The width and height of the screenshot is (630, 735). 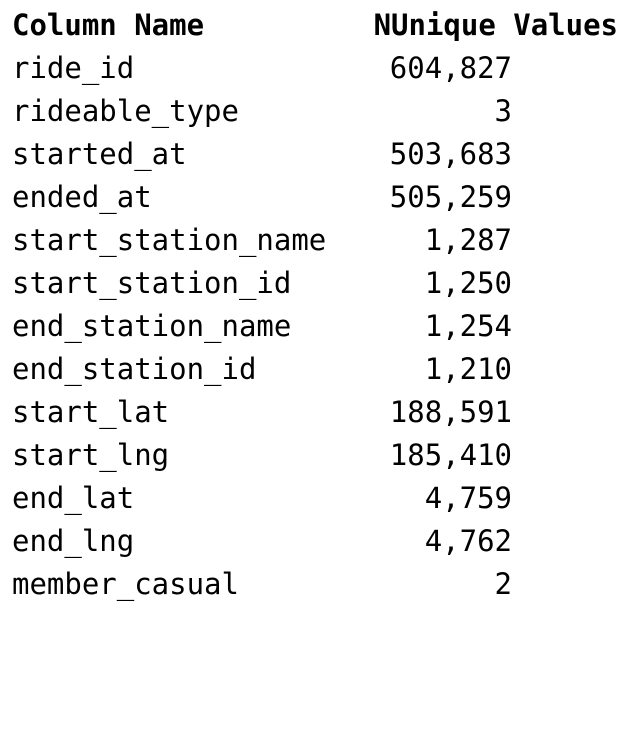 I want to click on row-column-name: end_lng, so click(x=73, y=541).